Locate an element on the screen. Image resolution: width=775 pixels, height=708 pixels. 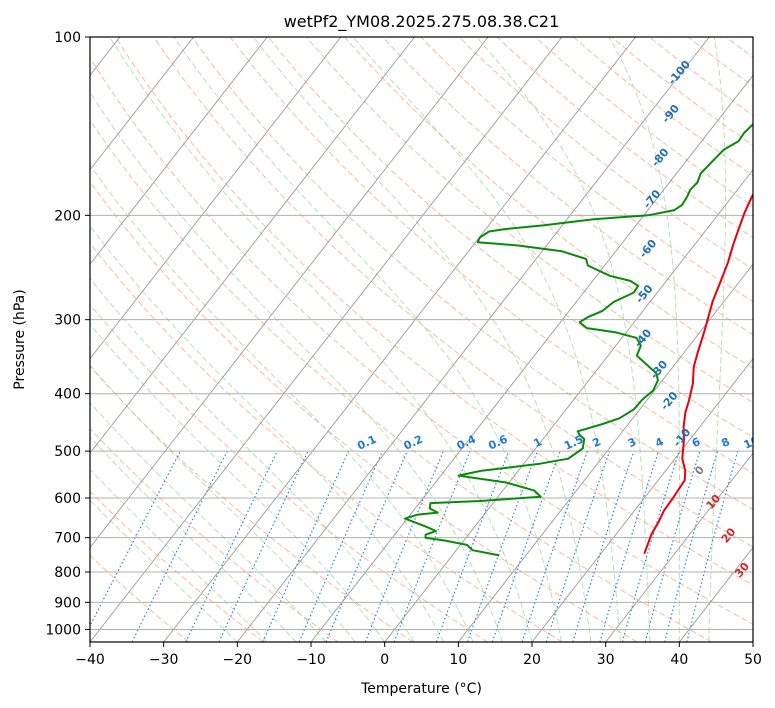
y-tick-label: 100 is located at coordinates (67, 38).